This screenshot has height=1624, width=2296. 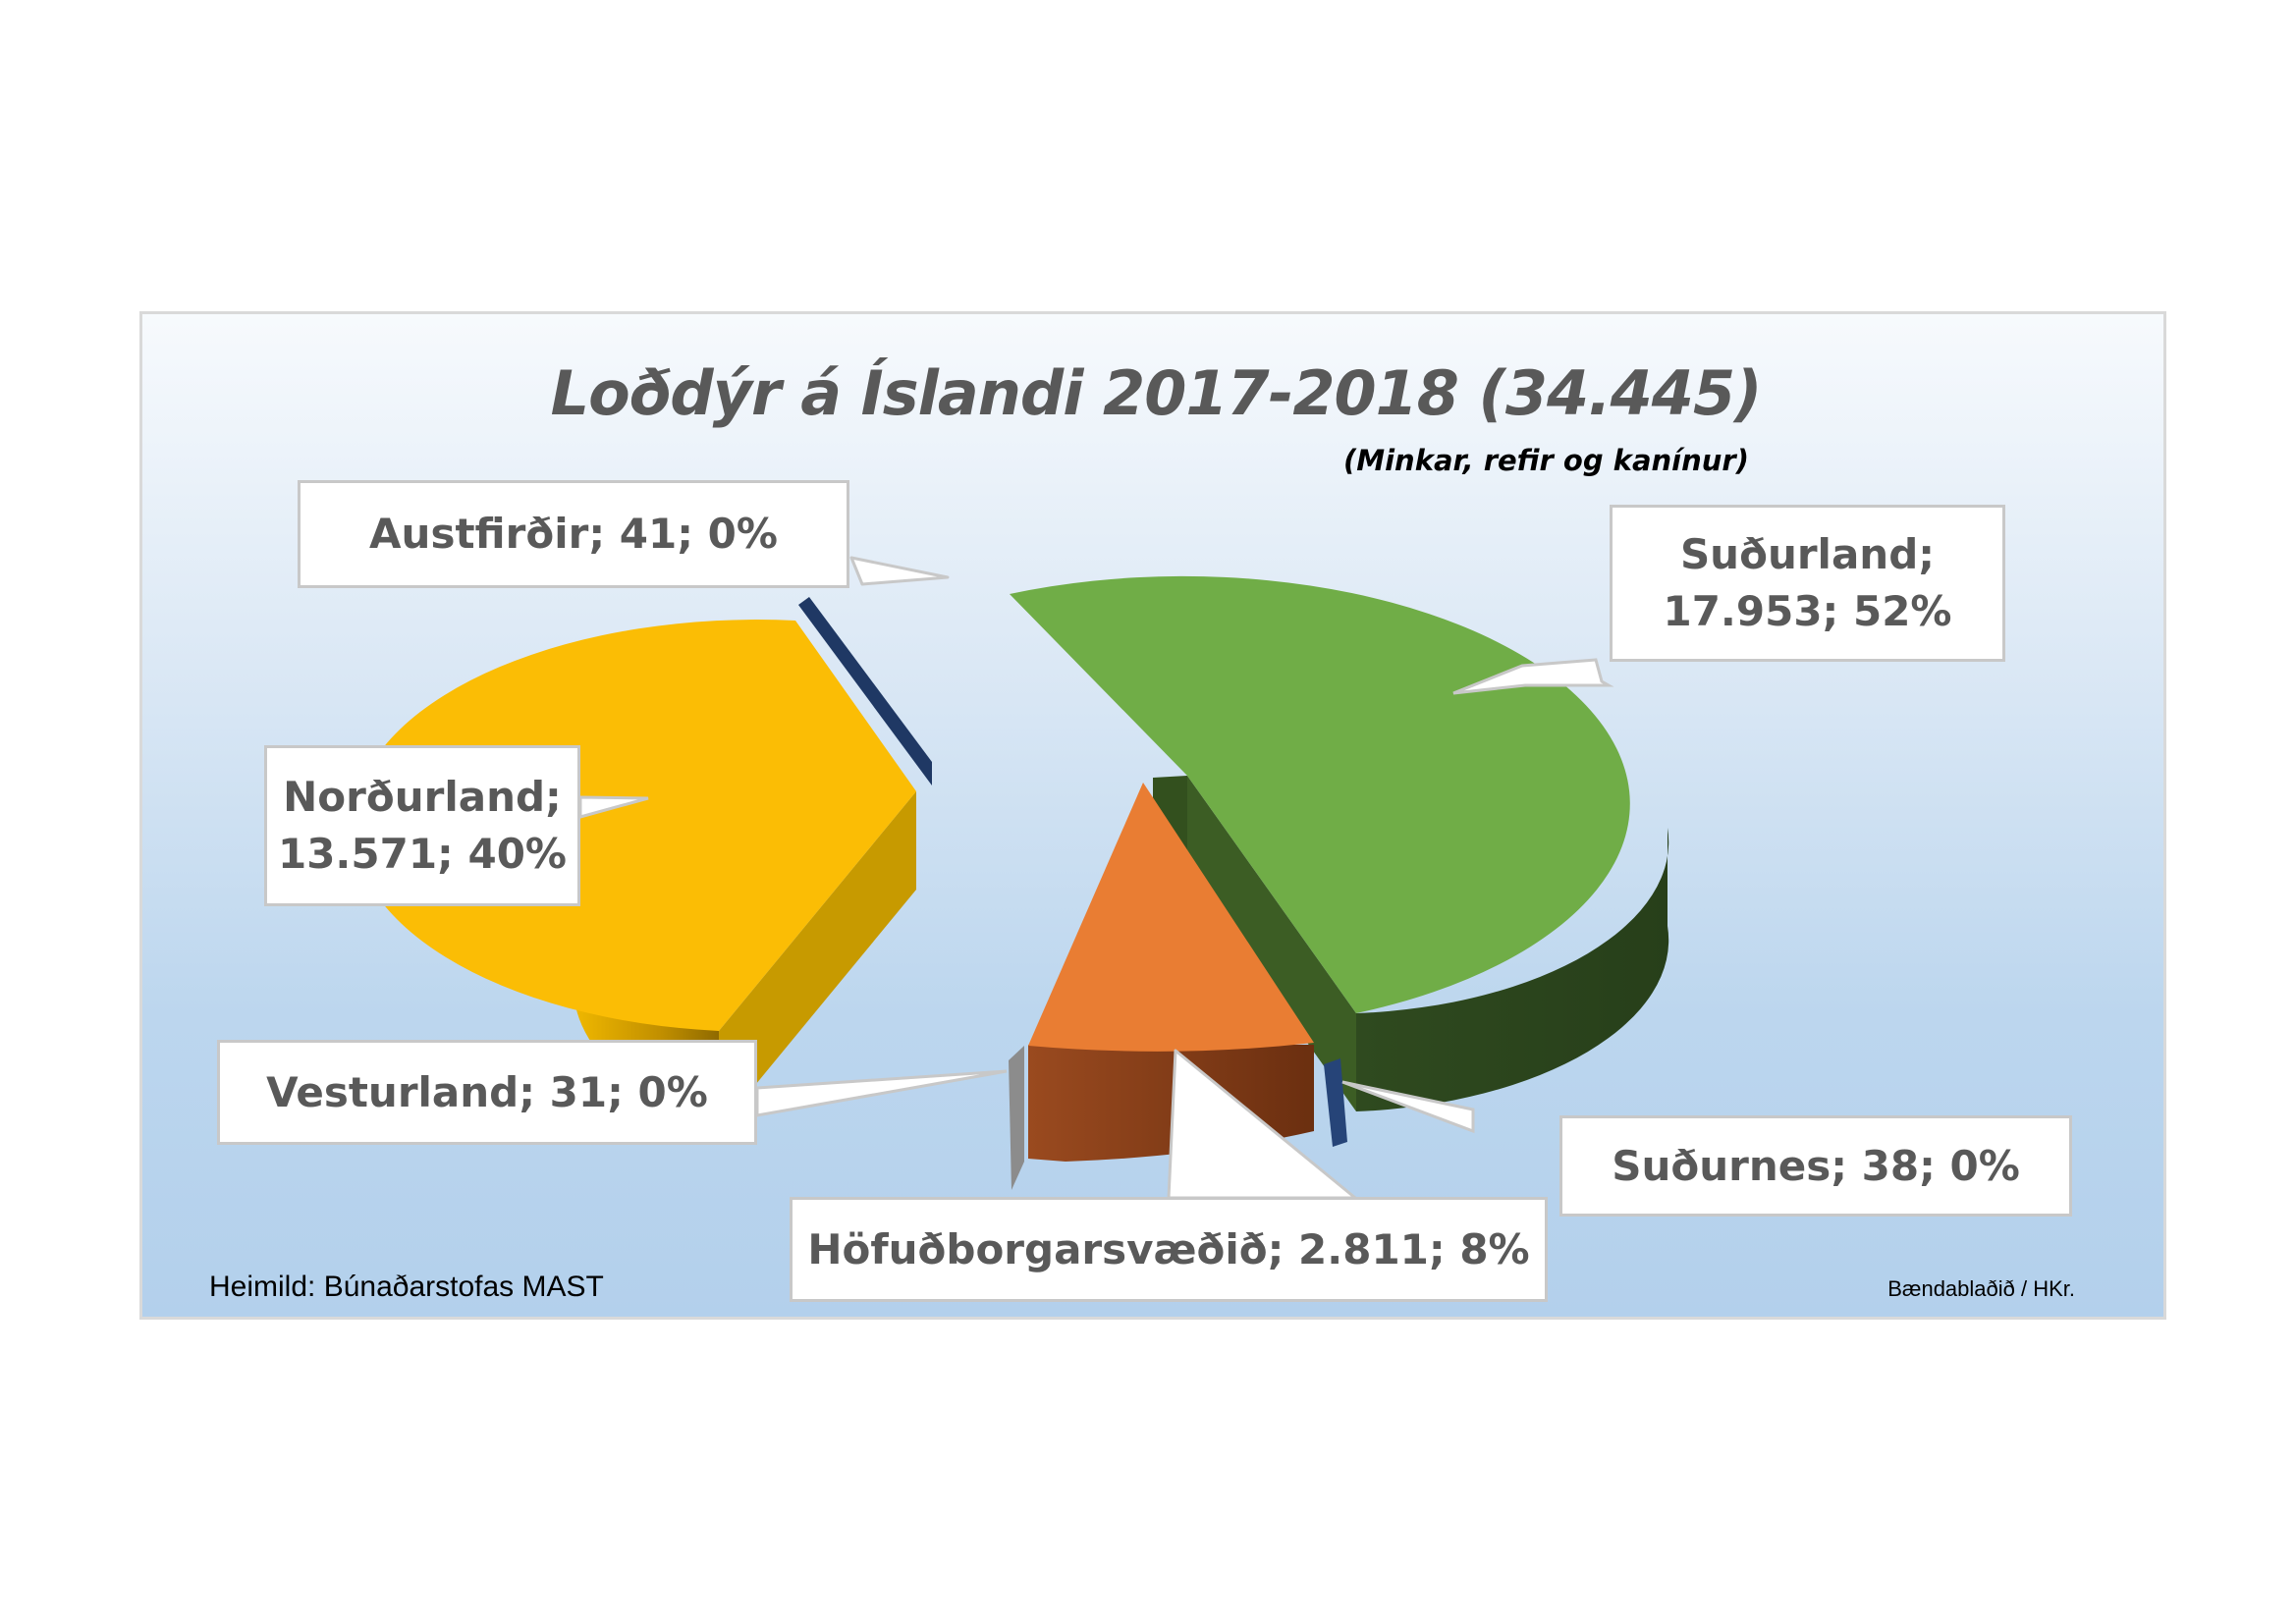 I want to click on slice-nordurland, so click(x=634, y=825).